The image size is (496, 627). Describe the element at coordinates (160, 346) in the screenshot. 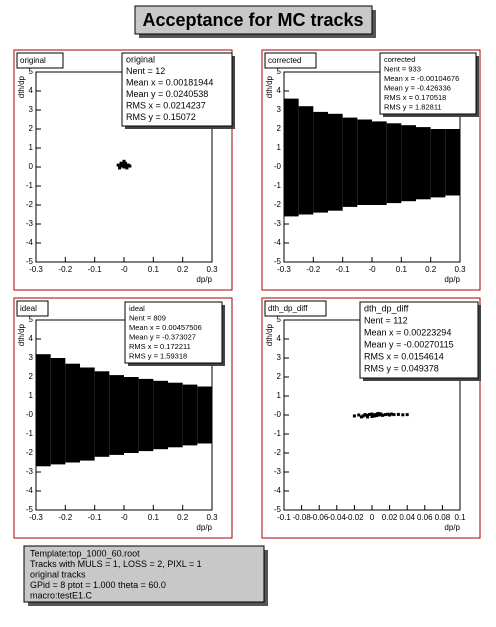

I see `stats-line: RMS x = 0.172211` at that location.